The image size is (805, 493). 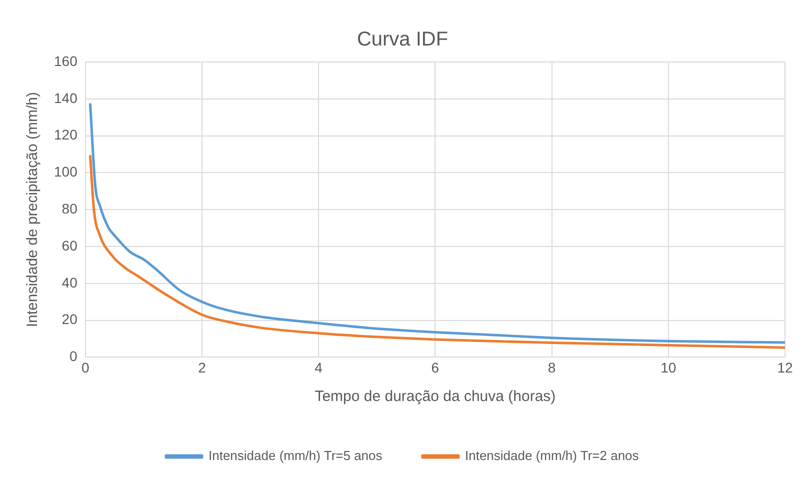 What do you see at coordinates (552, 456) in the screenshot?
I see `legend-label: Intensidade (mm/h) Tr=2 anos` at bounding box center [552, 456].